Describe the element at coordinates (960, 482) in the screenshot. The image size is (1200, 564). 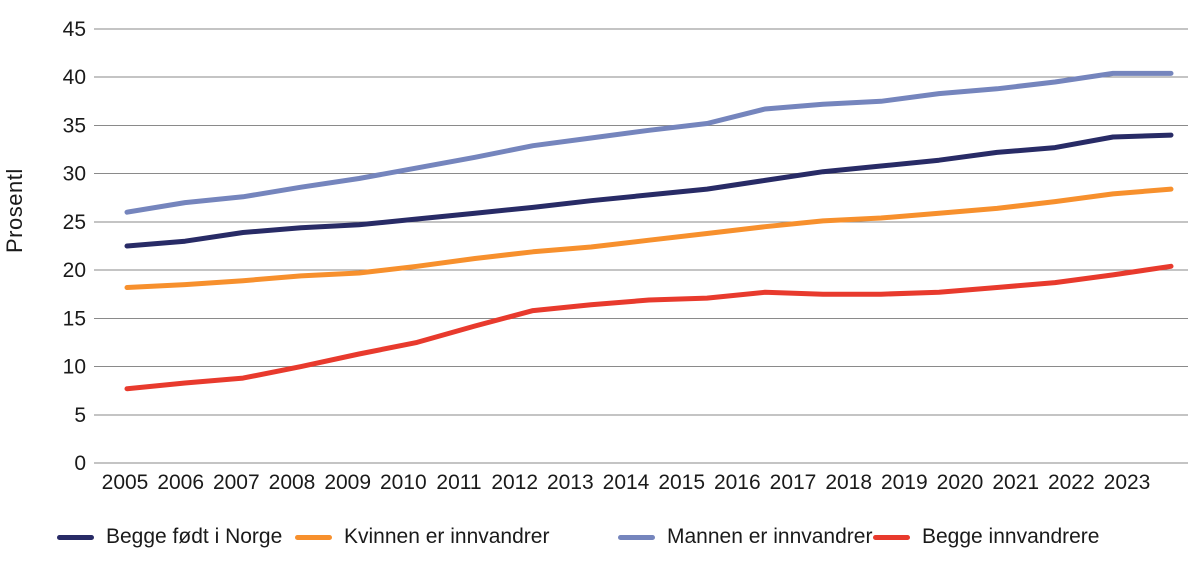
I see `x-tick-label: 2020` at that location.